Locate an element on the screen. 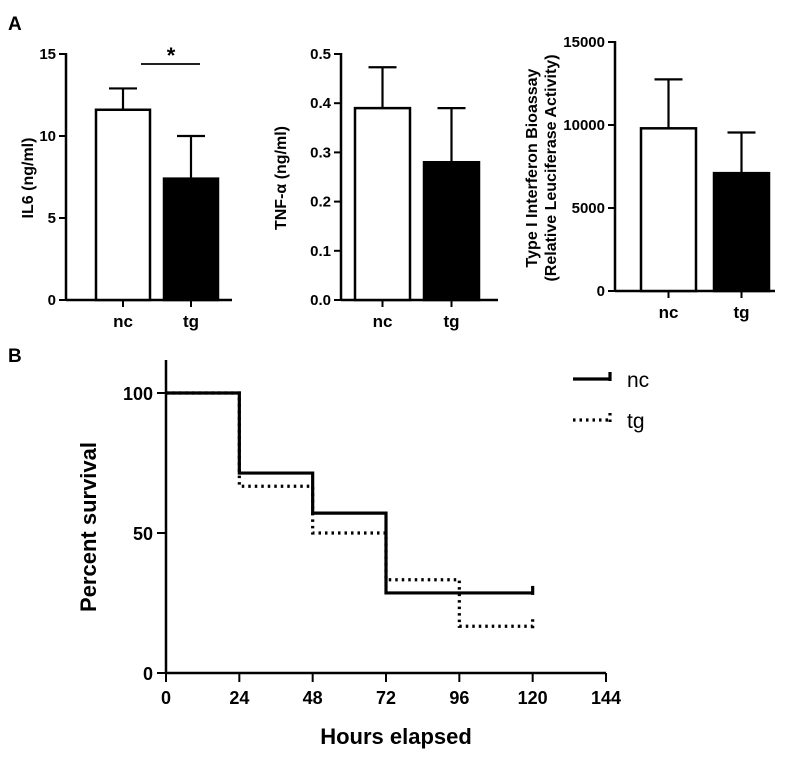  tnf-y-tick-label: 0.0 is located at coordinates (320, 300).